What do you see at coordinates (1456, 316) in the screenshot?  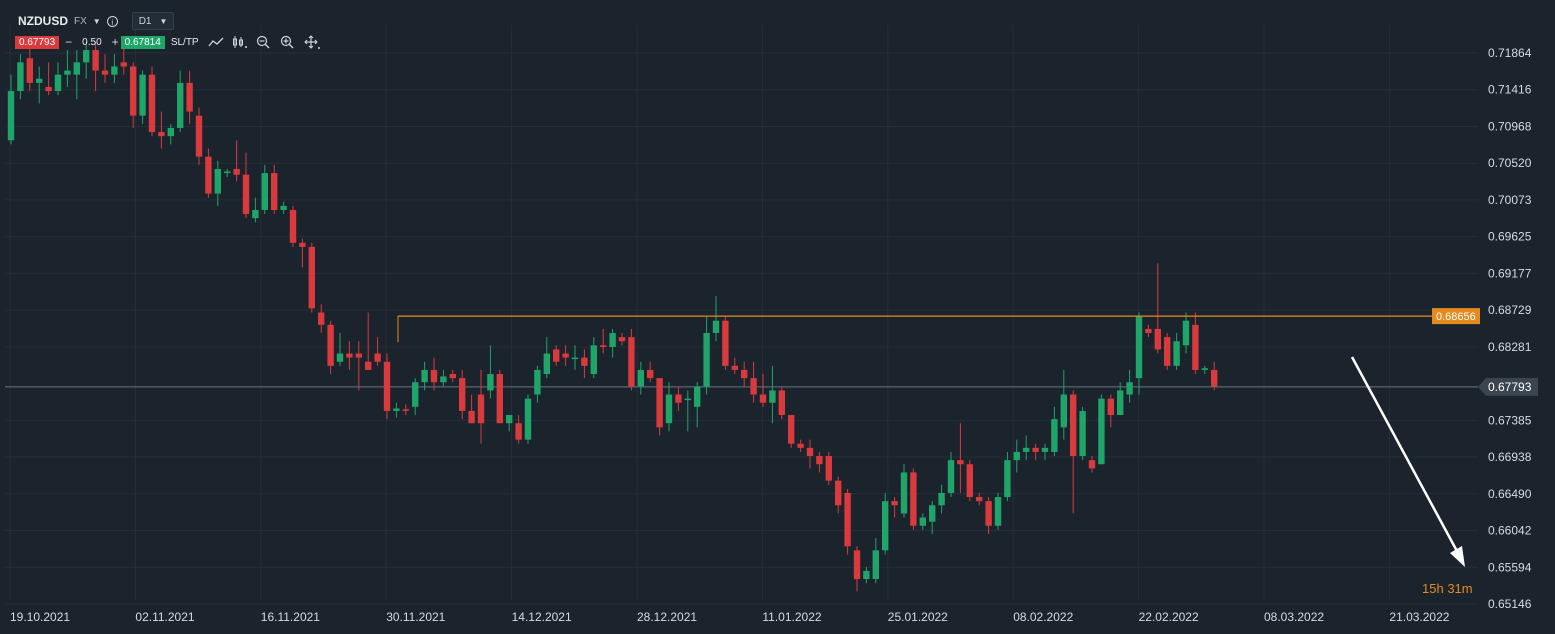 I see `resistance-price-label: 0.68656` at bounding box center [1456, 316].